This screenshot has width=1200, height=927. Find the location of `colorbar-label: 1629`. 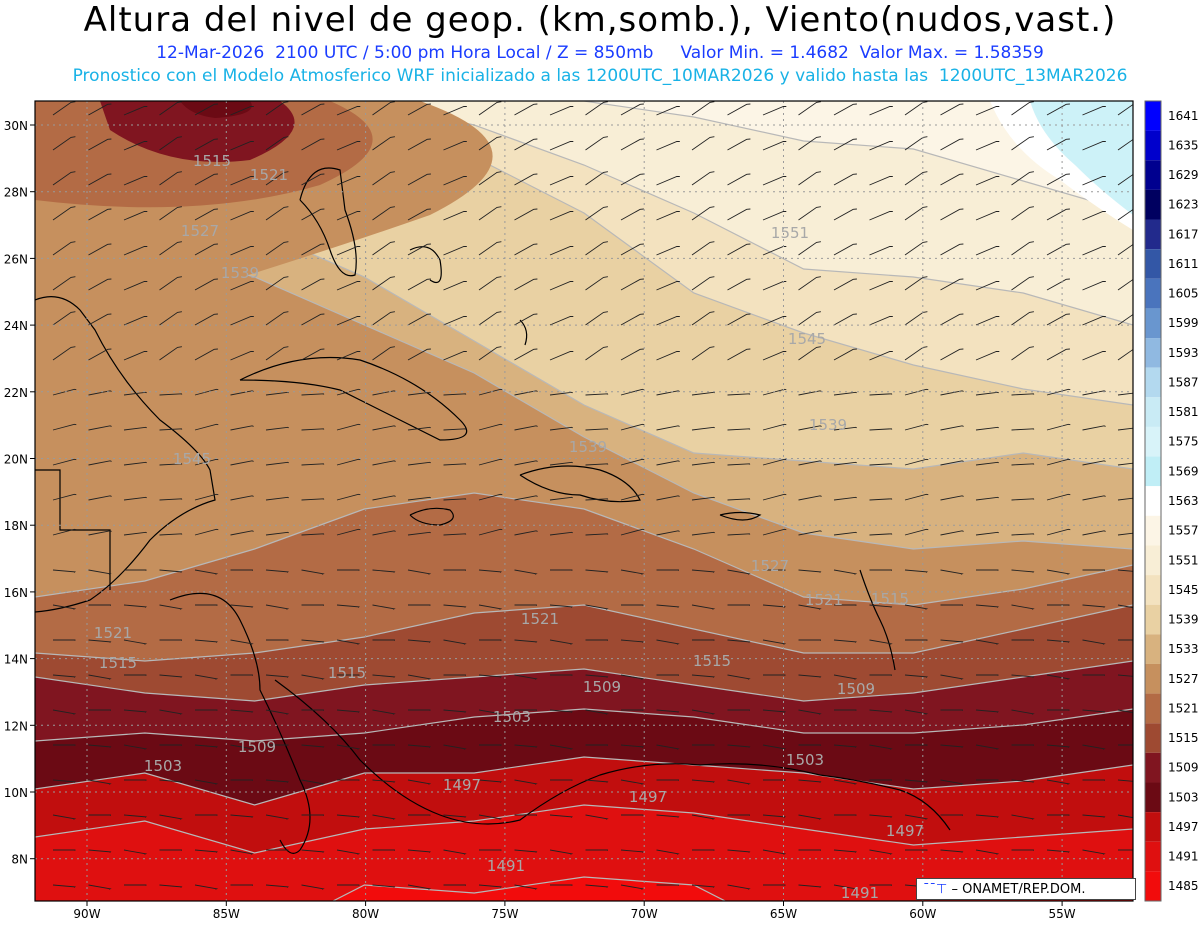

colorbar-label: 1629 is located at coordinates (1183, 175).